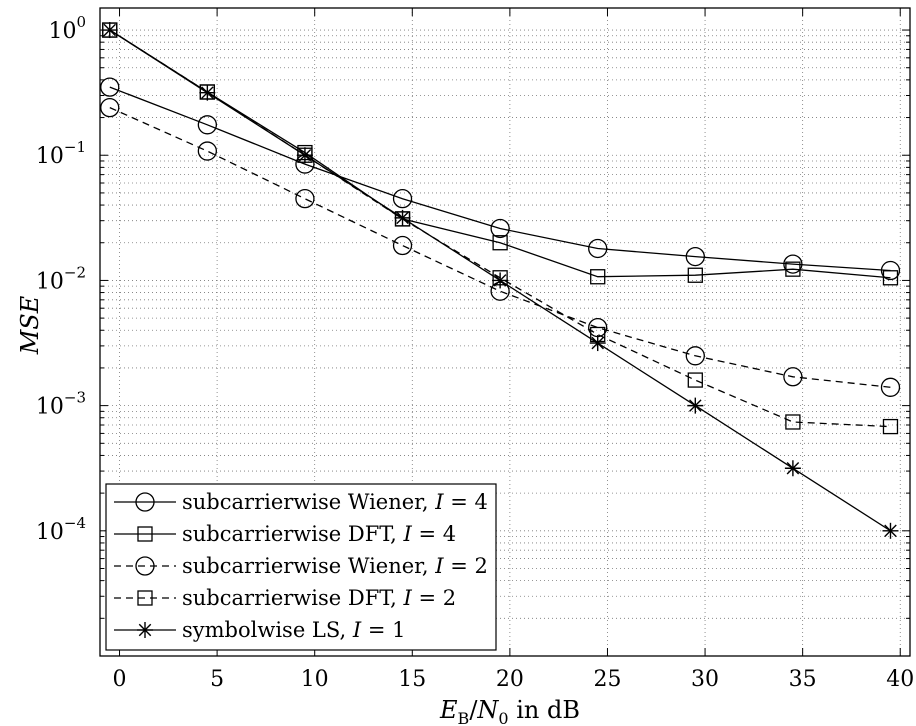  What do you see at coordinates (61, 153) in the screenshot?
I see `y-tick-label: 10⁻¹` at bounding box center [61, 153].